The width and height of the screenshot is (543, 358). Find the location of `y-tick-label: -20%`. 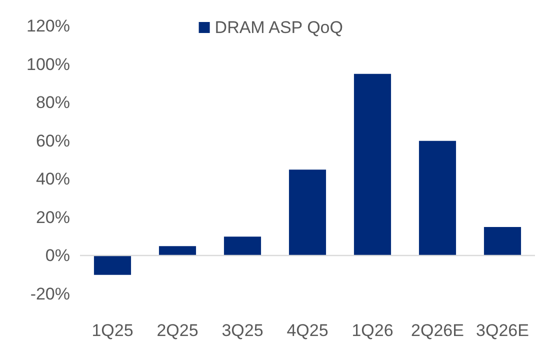

y-tick-label: -20% is located at coordinates (50, 294).